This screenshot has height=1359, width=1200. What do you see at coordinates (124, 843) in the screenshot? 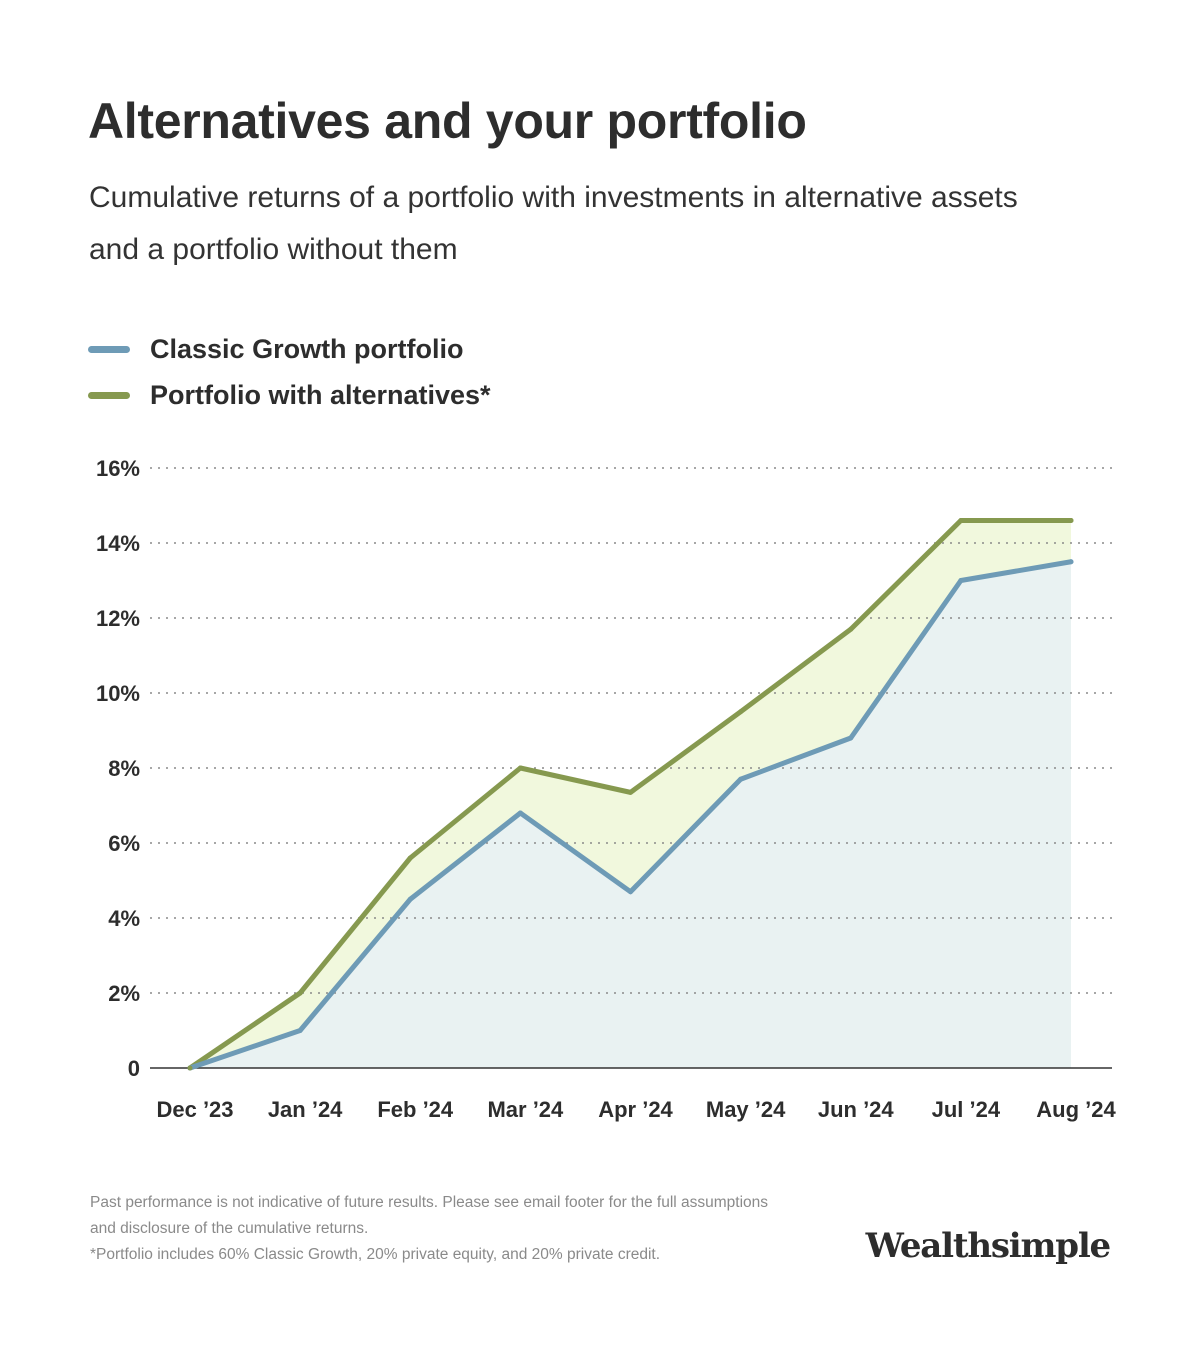
I see `y-tick-label: 6%` at bounding box center [124, 843].